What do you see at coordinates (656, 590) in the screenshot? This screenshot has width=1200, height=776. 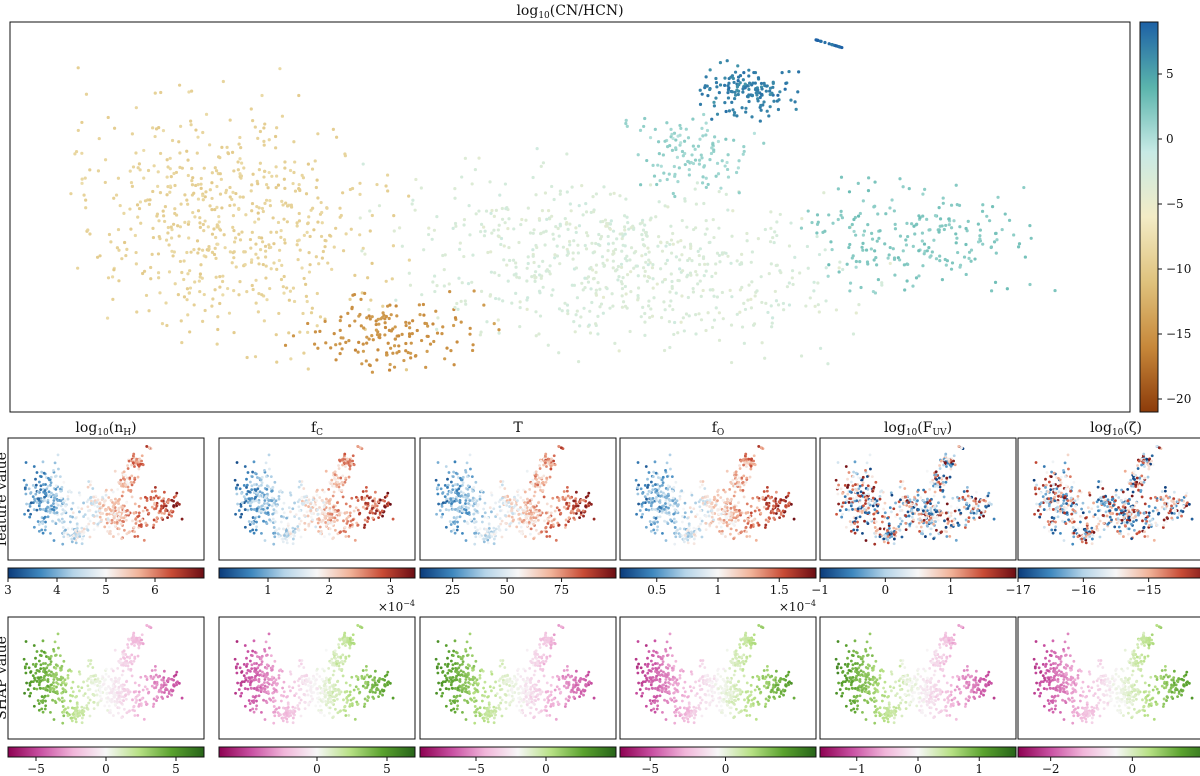 I see `colorbar-tick-label: 0.5` at bounding box center [656, 590].